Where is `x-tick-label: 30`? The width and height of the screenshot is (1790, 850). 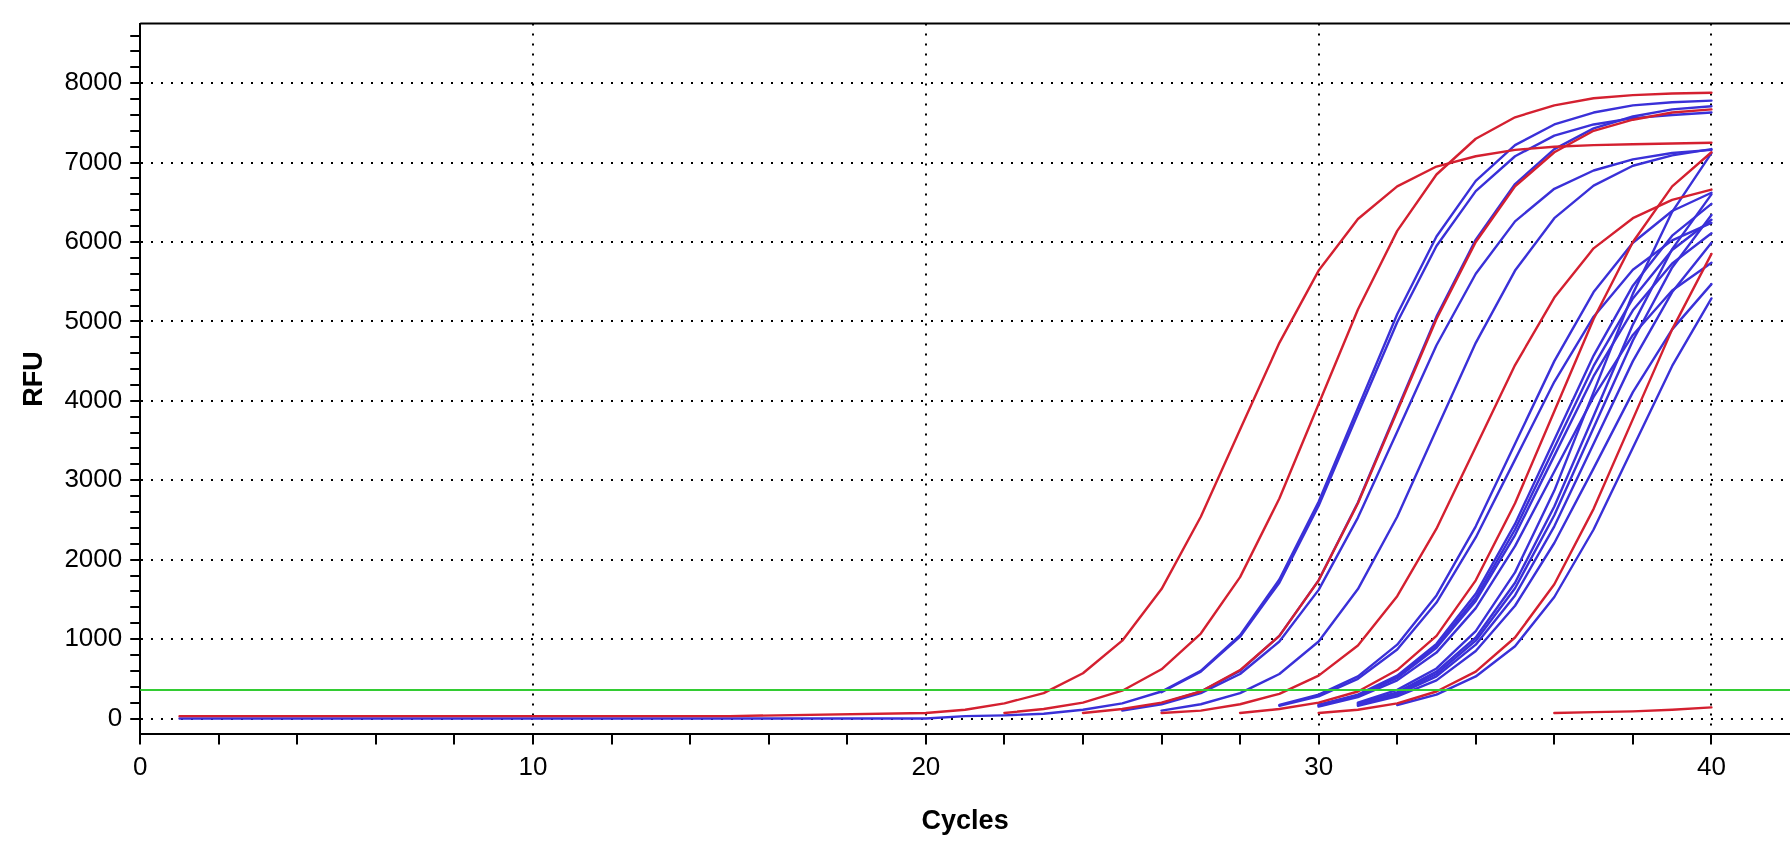
x-tick-label: 30 is located at coordinates (1319, 766).